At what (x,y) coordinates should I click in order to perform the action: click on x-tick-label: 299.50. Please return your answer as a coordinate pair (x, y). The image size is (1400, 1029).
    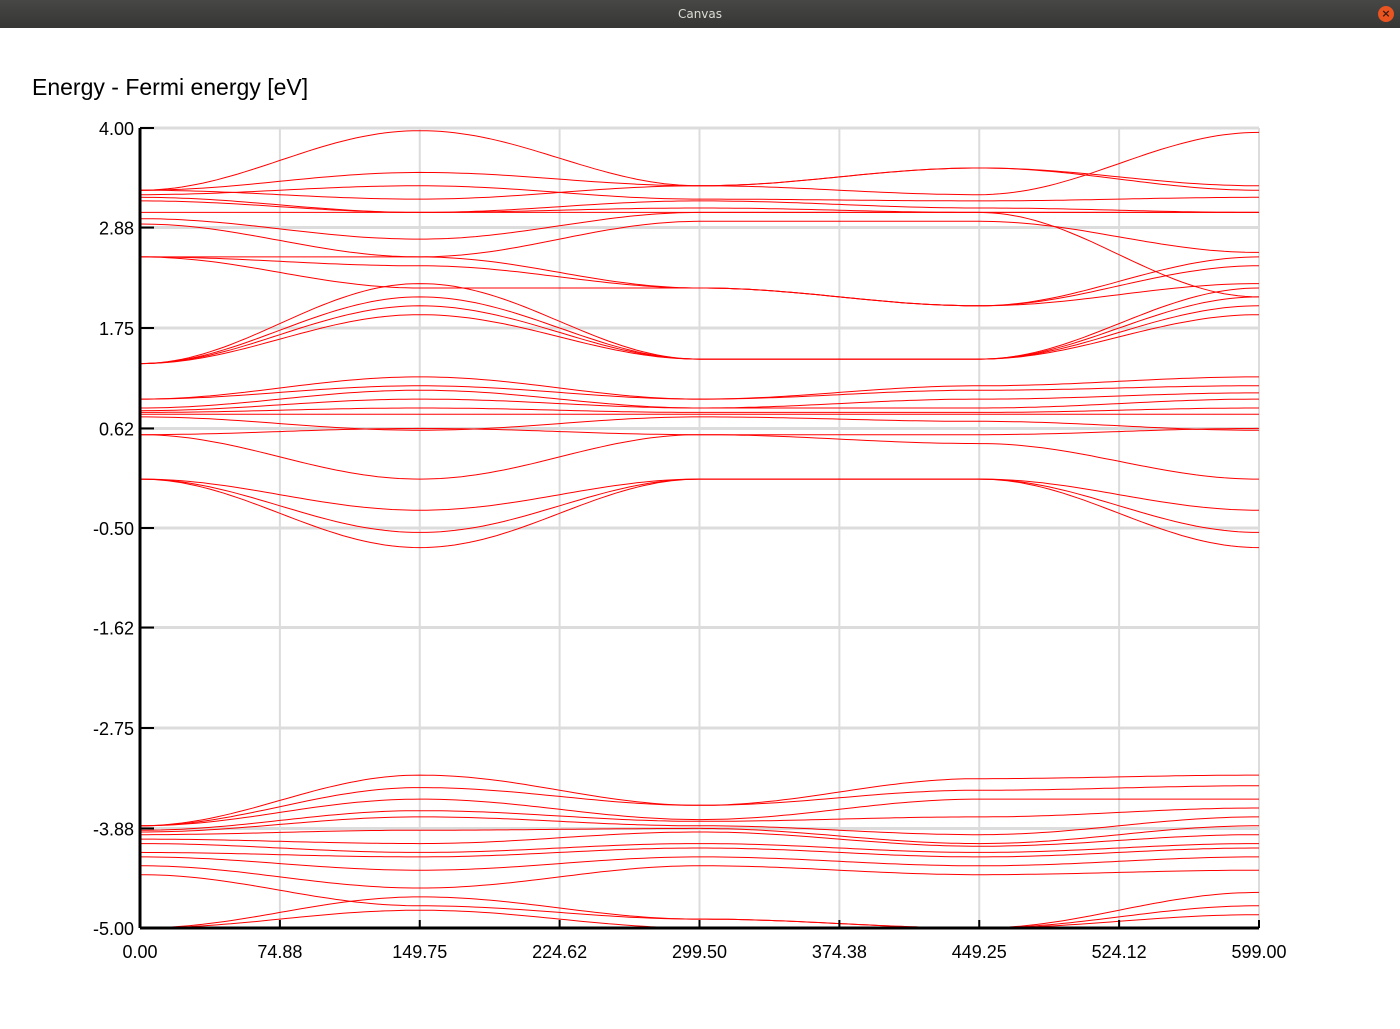
    Looking at the image, I should click on (699, 952).